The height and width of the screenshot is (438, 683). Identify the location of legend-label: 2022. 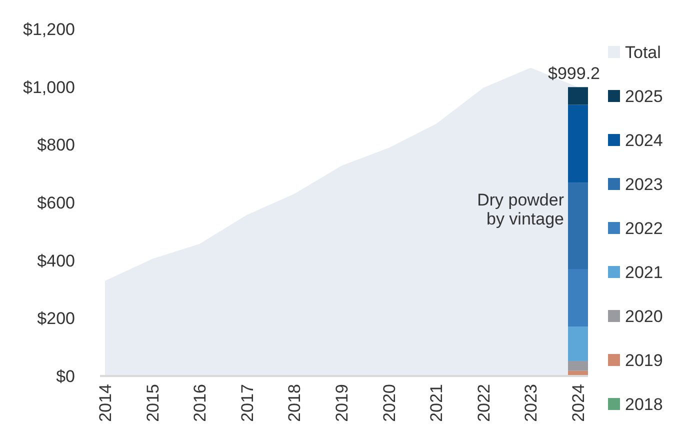
(644, 228).